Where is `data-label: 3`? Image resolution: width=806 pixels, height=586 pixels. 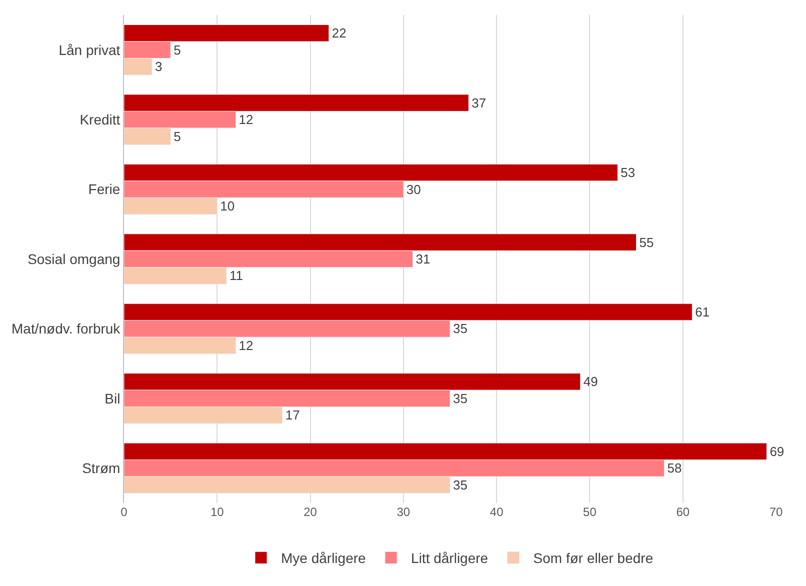
data-label: 3 is located at coordinates (158, 66).